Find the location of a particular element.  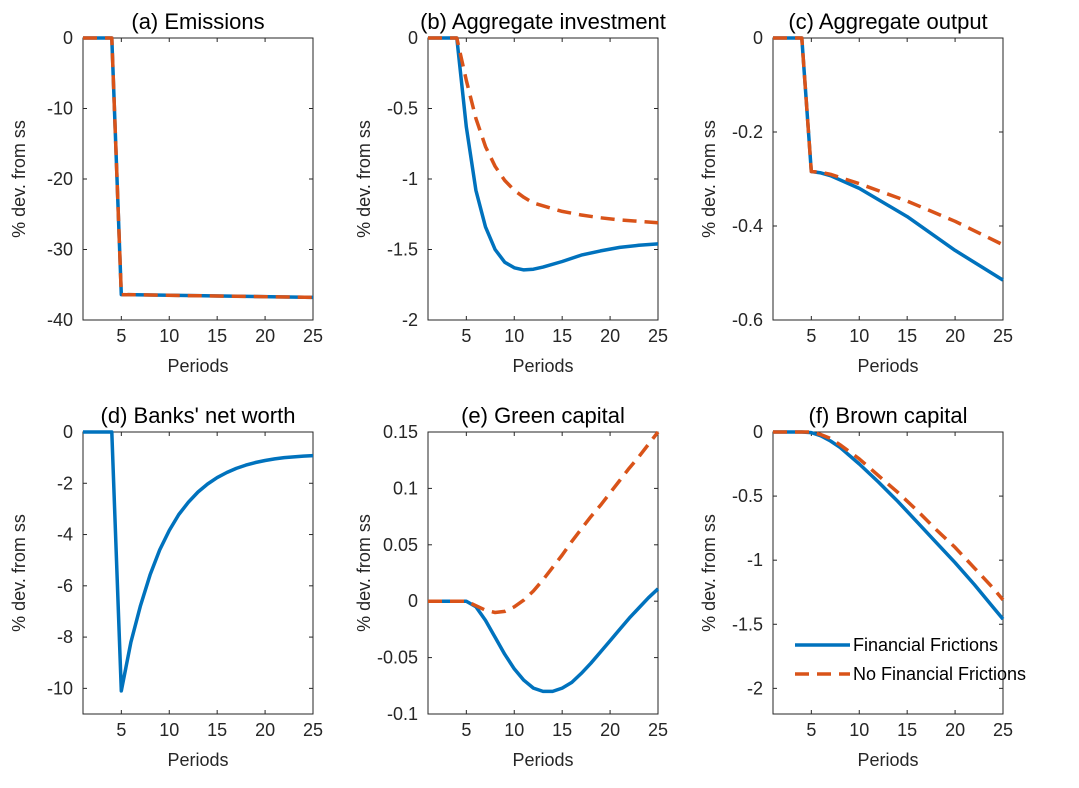

y-tick-label: 0.15 is located at coordinates (400, 432).